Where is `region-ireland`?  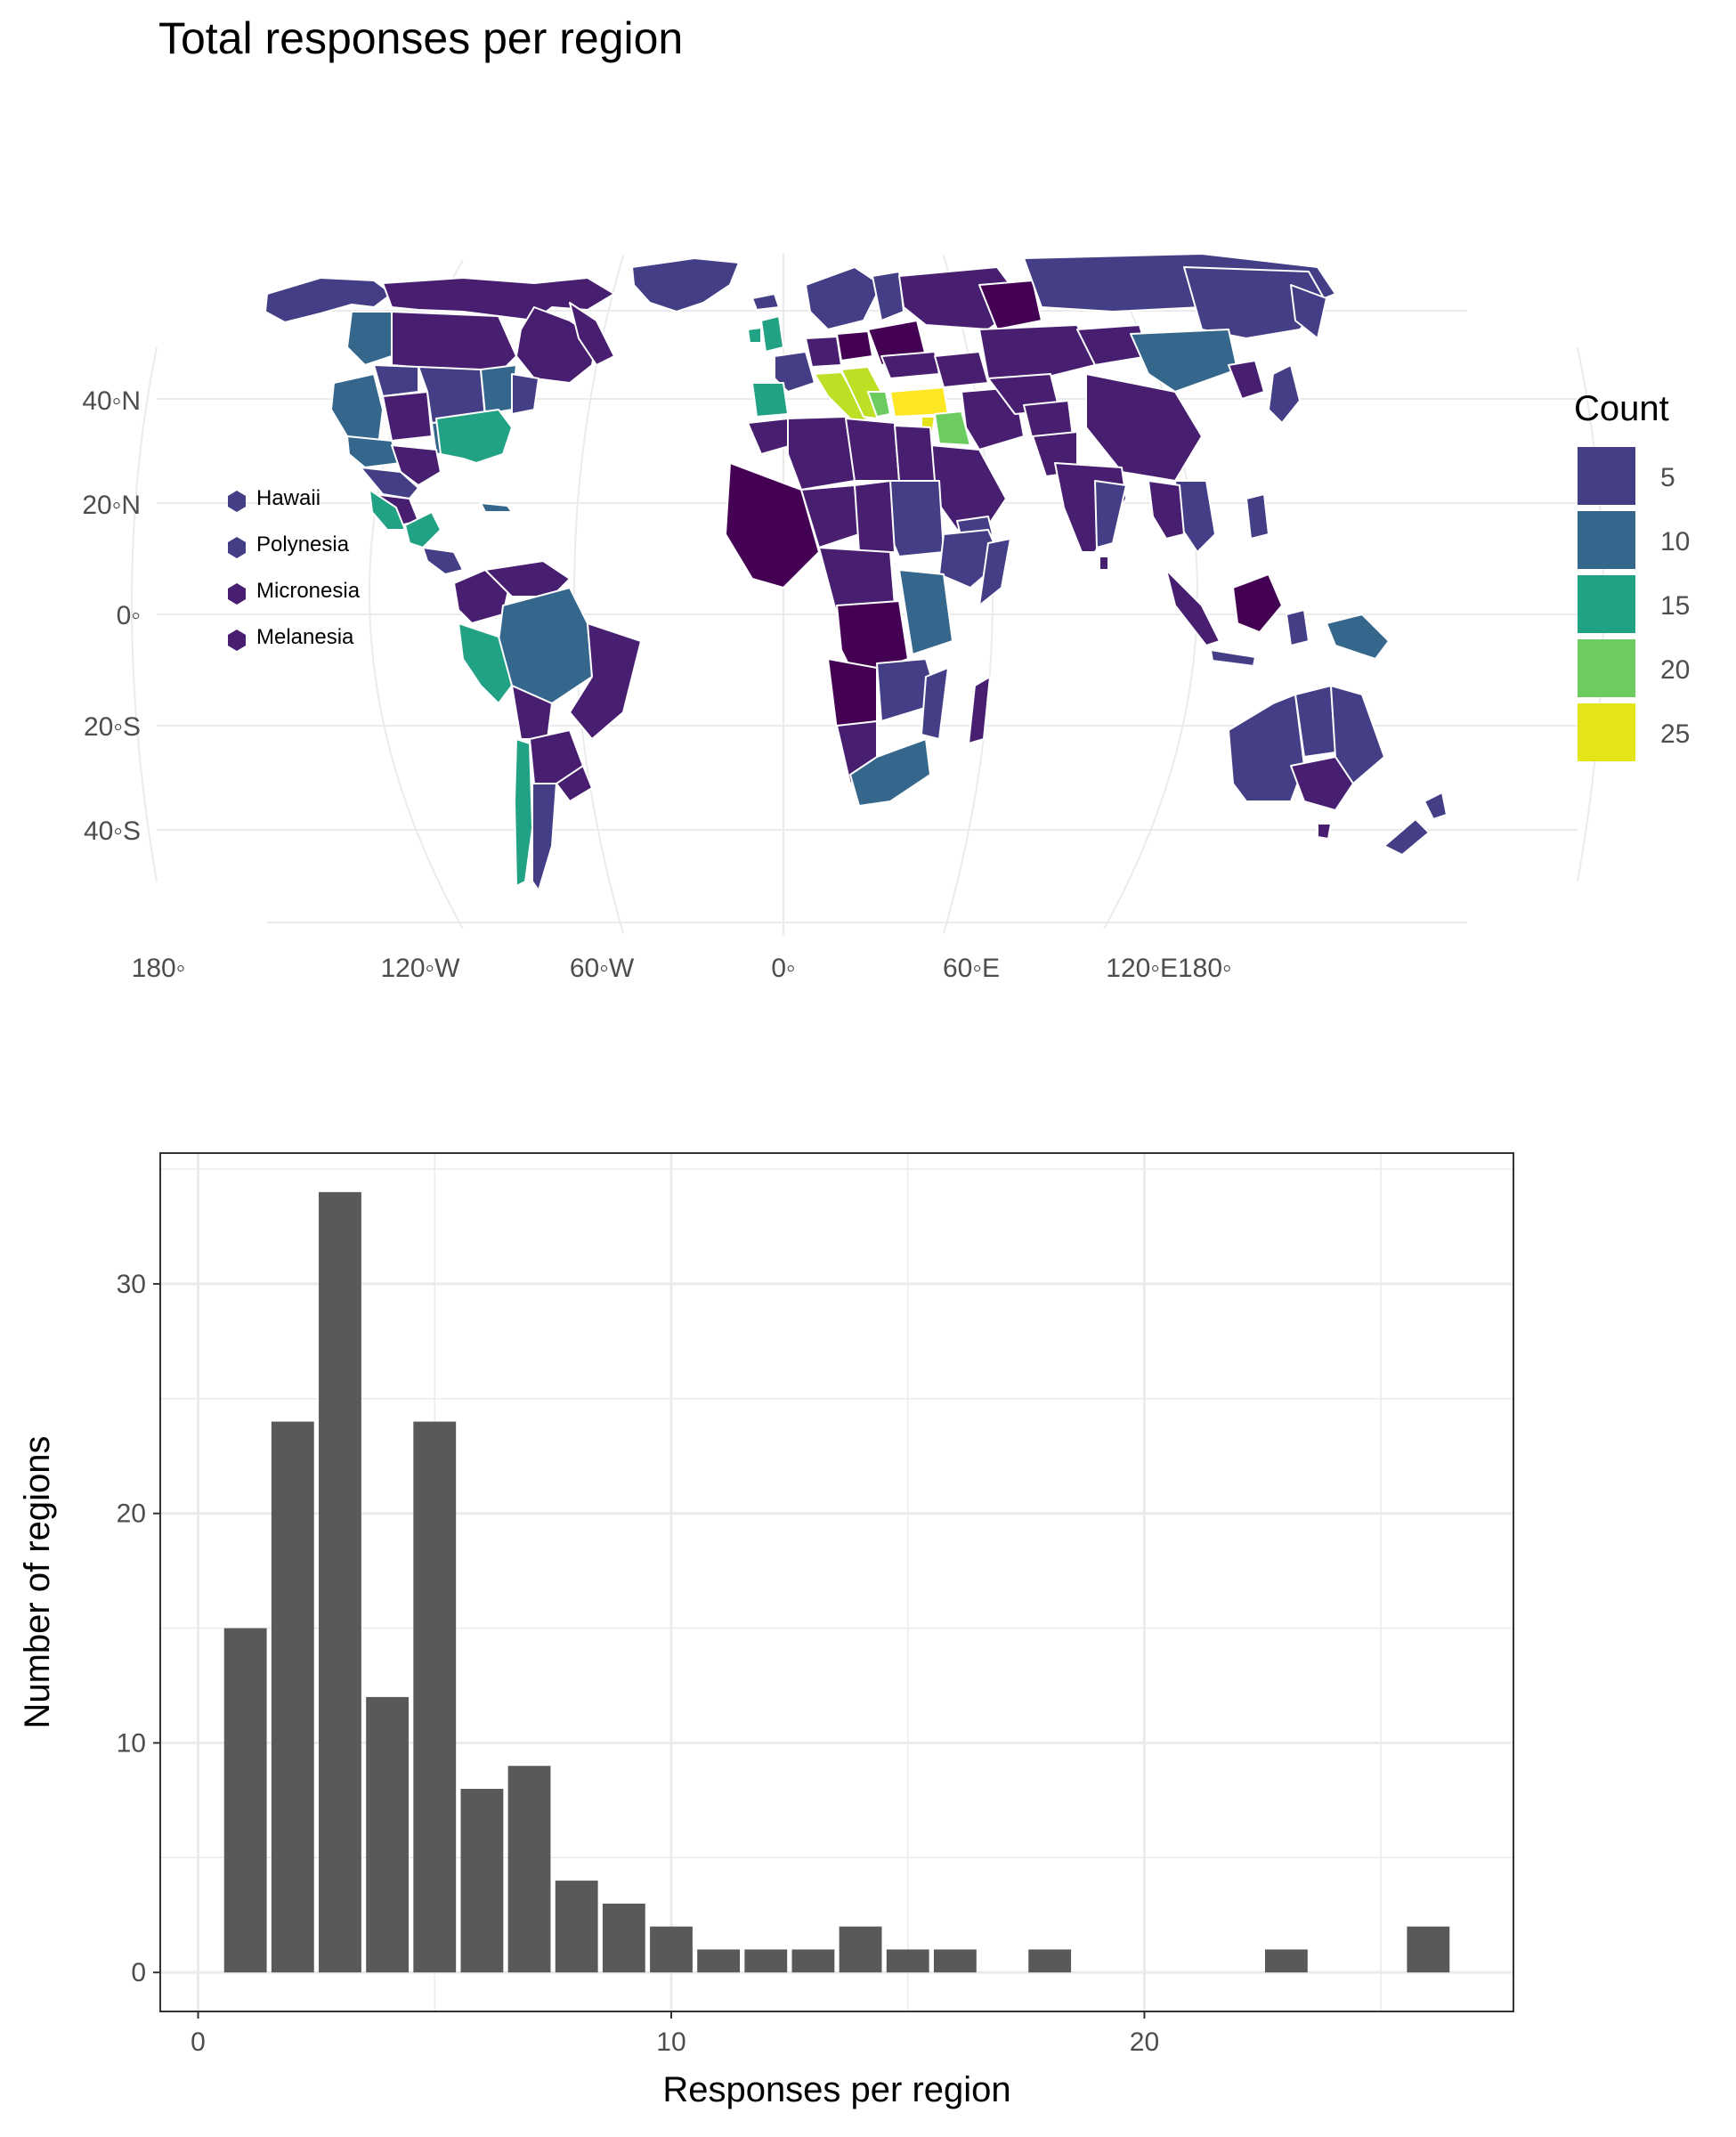 region-ireland is located at coordinates (754, 335).